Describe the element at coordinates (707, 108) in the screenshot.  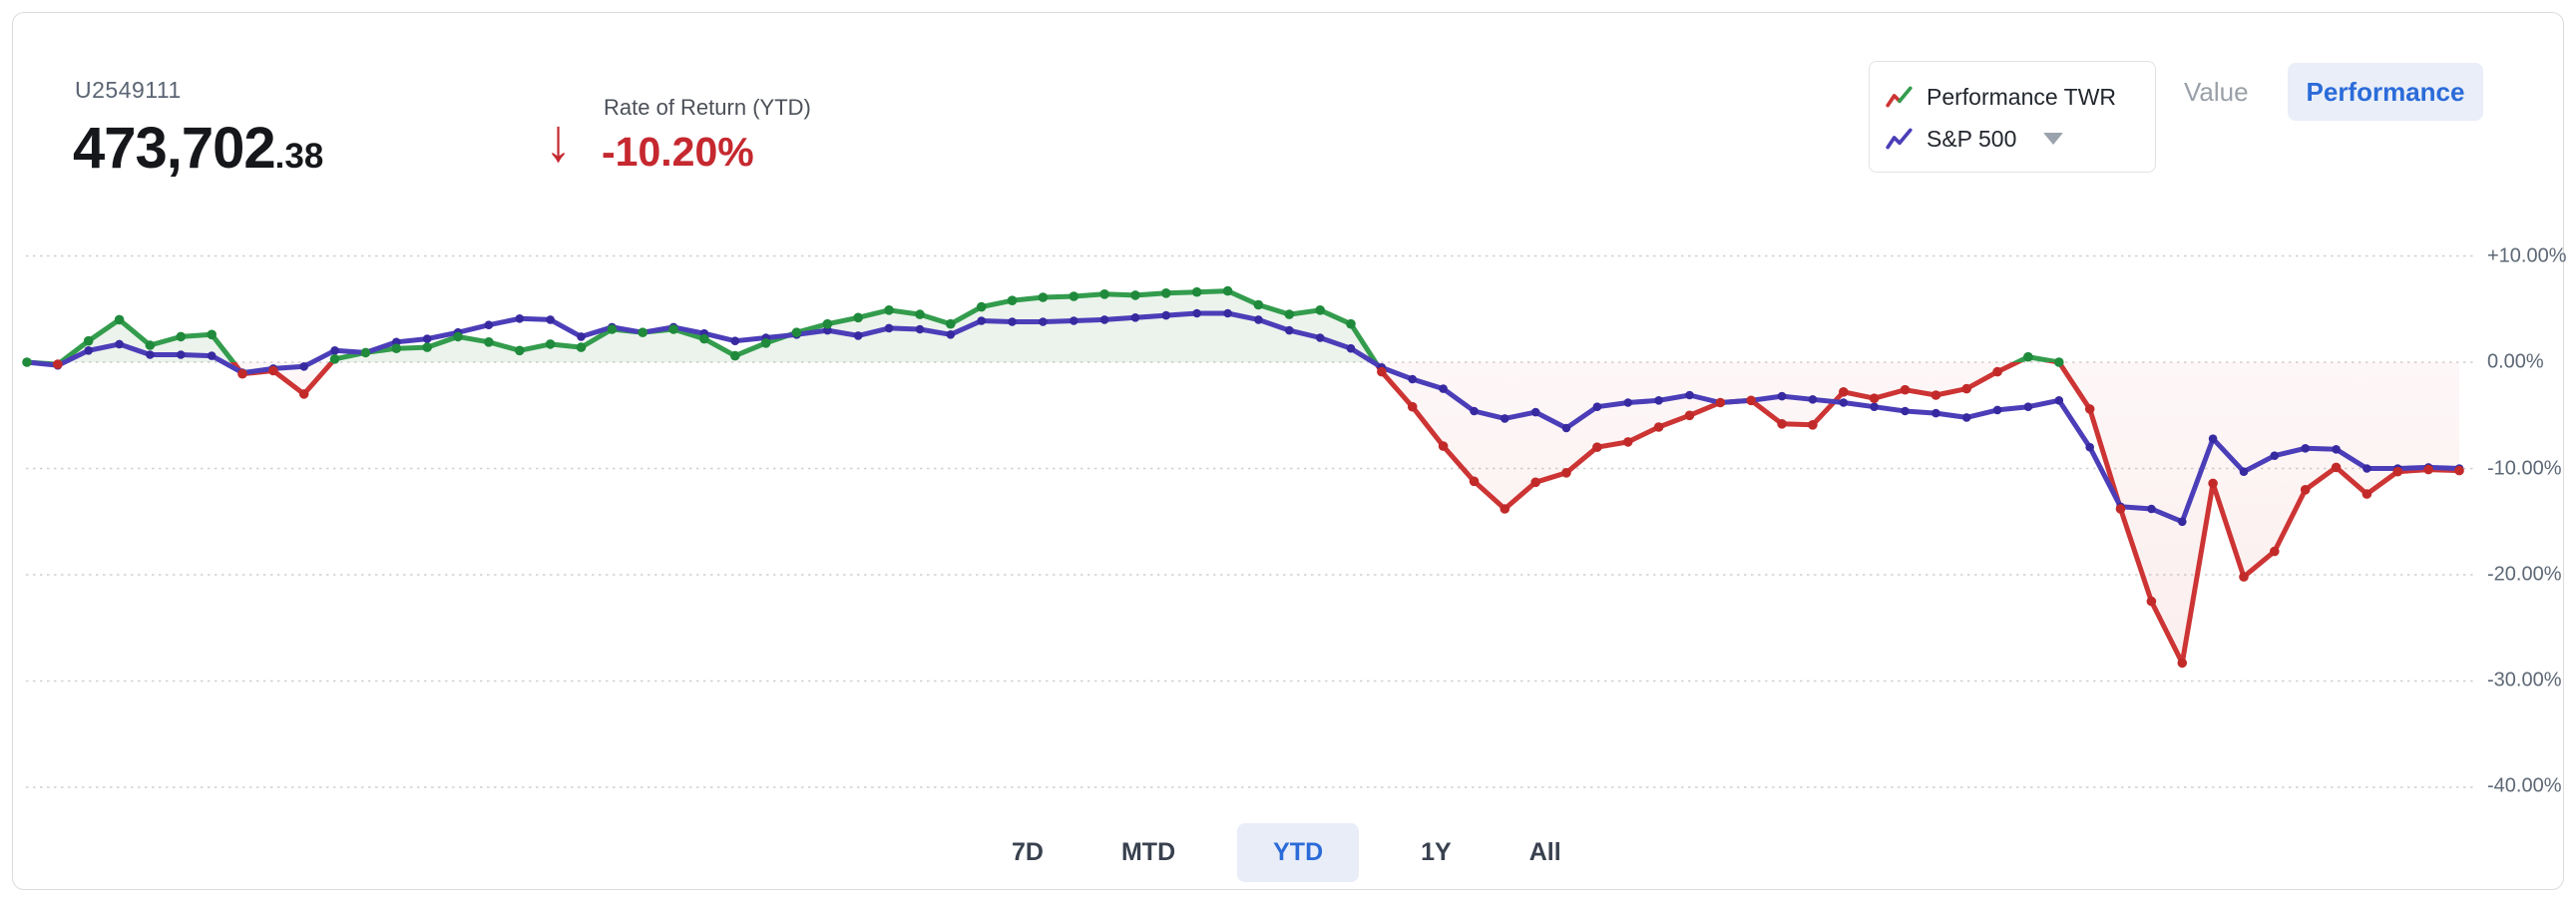
I see `rate-of-return-label: Rate of Return (YTD)` at that location.